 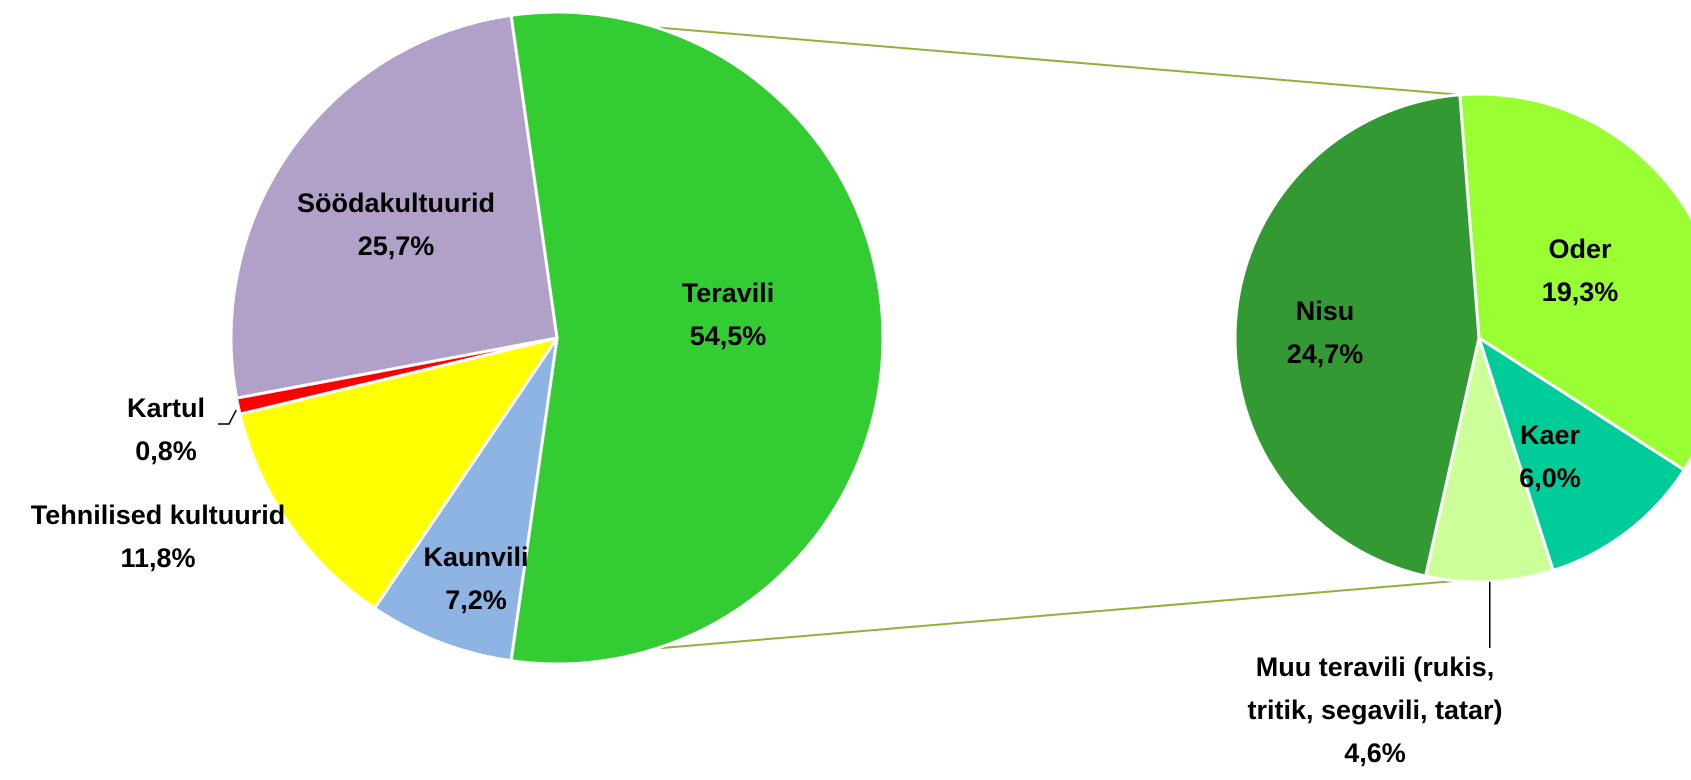 What do you see at coordinates (983, 620) in the screenshot?
I see `connector-line-bottom` at bounding box center [983, 620].